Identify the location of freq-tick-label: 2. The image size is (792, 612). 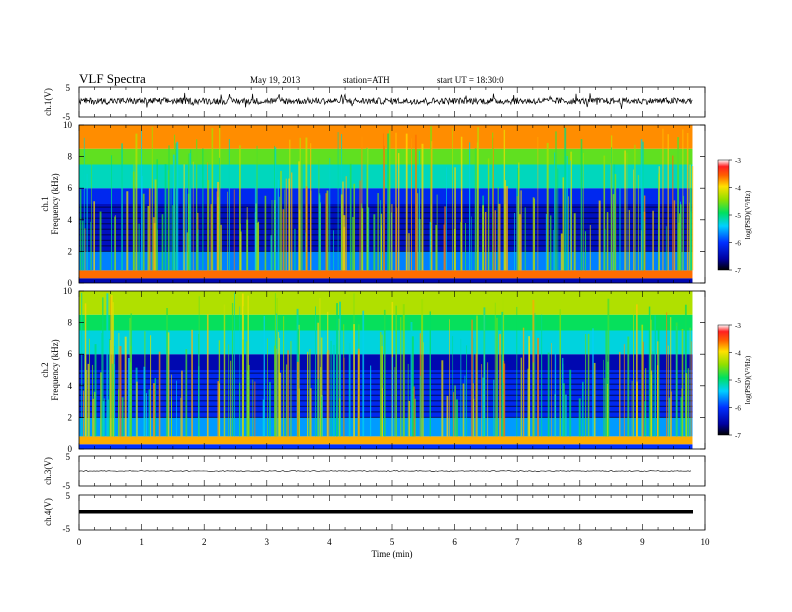
(70, 251).